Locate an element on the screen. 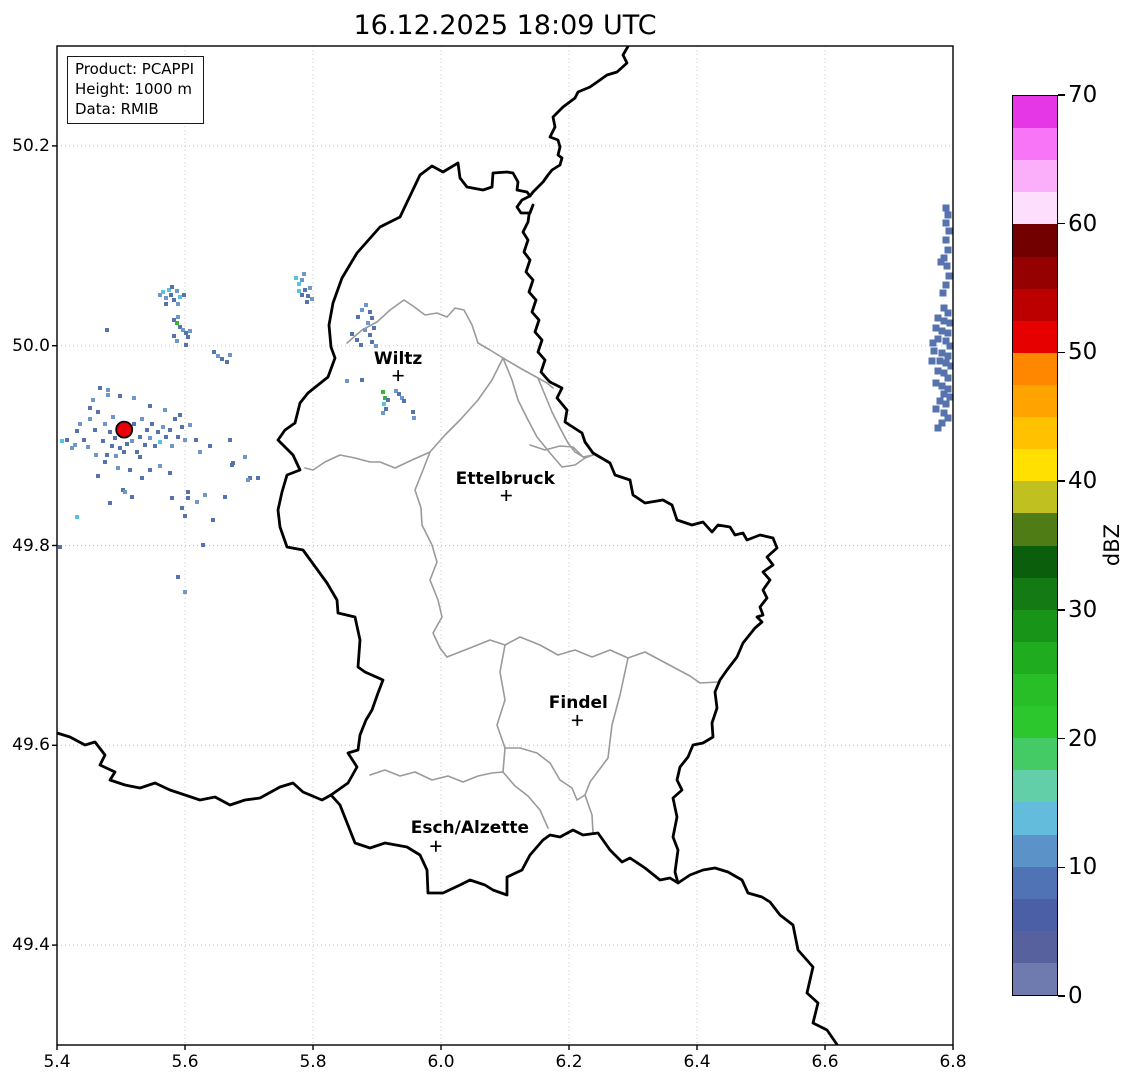 The width and height of the screenshot is (1145, 1084). external-border is located at coordinates (195, 769).